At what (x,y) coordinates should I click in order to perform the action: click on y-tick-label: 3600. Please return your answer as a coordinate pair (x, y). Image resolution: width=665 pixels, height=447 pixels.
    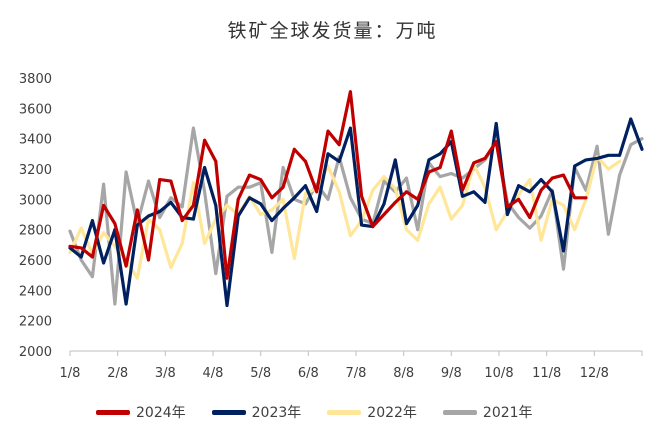
    Looking at the image, I should click on (35, 109).